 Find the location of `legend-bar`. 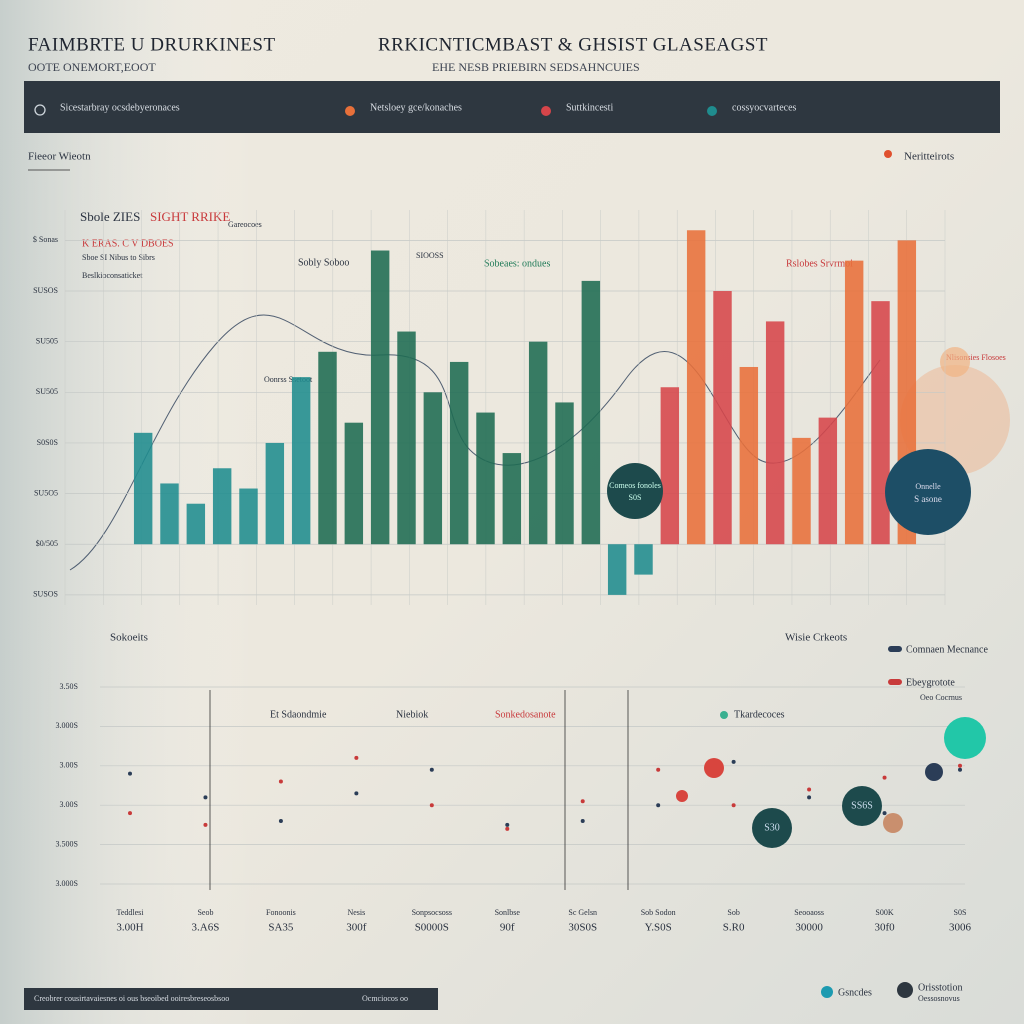

legend-bar is located at coordinates (512, 107).